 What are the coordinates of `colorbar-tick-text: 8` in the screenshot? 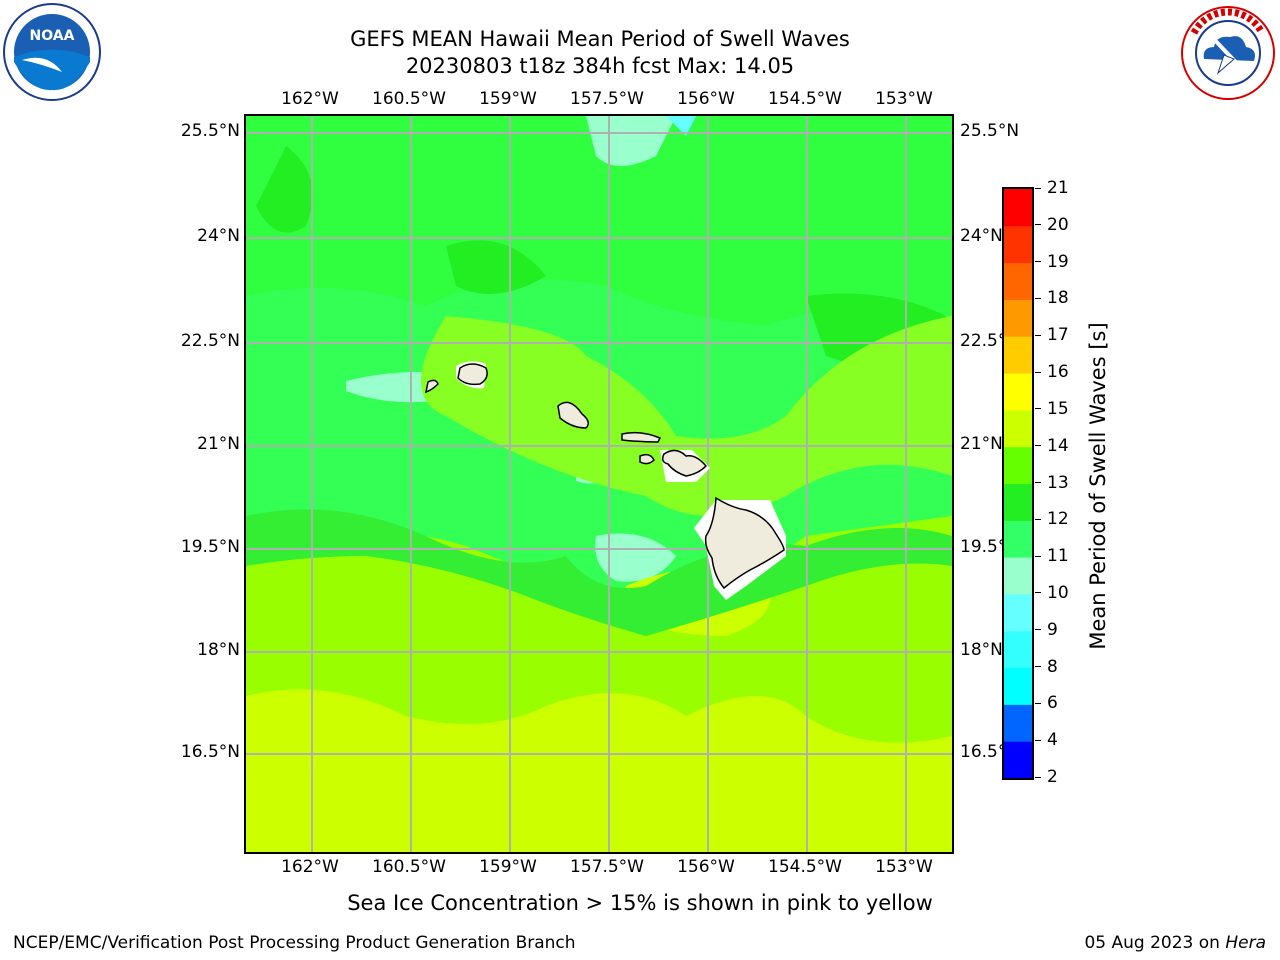 It's located at (1052, 666).